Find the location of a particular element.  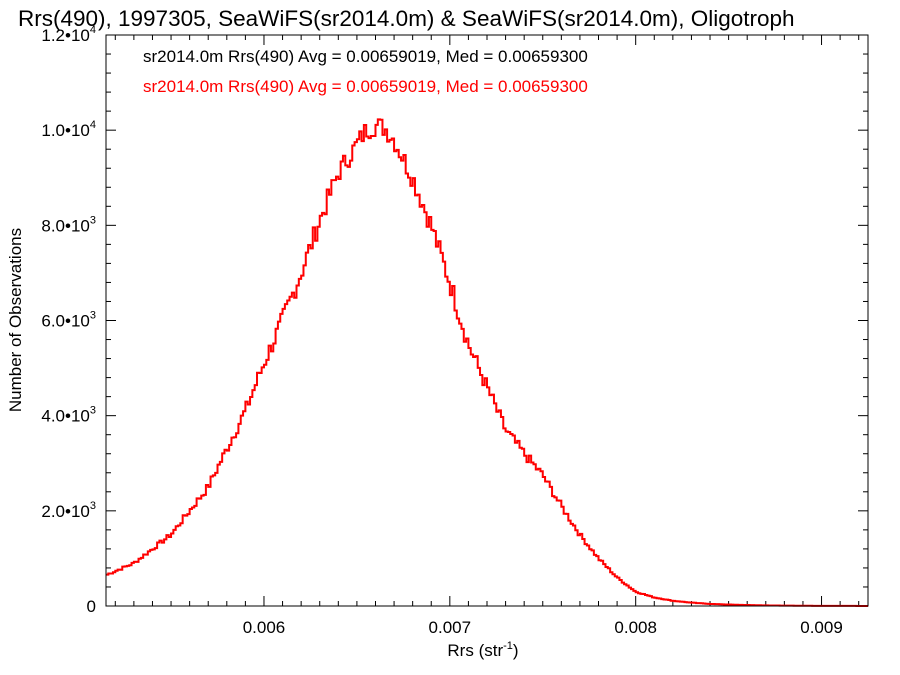

x-axis-label-main: Rrs (str is located at coordinates (475, 650).